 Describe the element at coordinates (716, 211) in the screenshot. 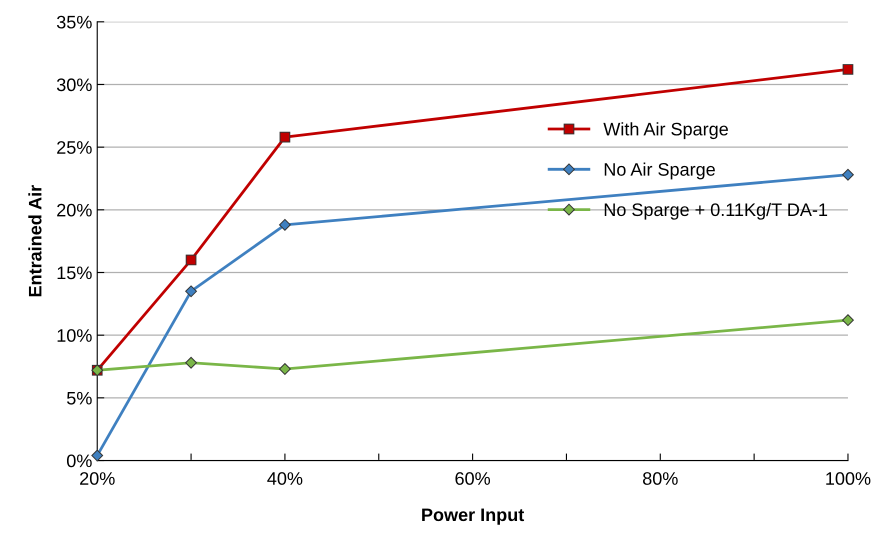

I see `legend-label: No Sparge + 0.11Kg/T DA-1` at that location.